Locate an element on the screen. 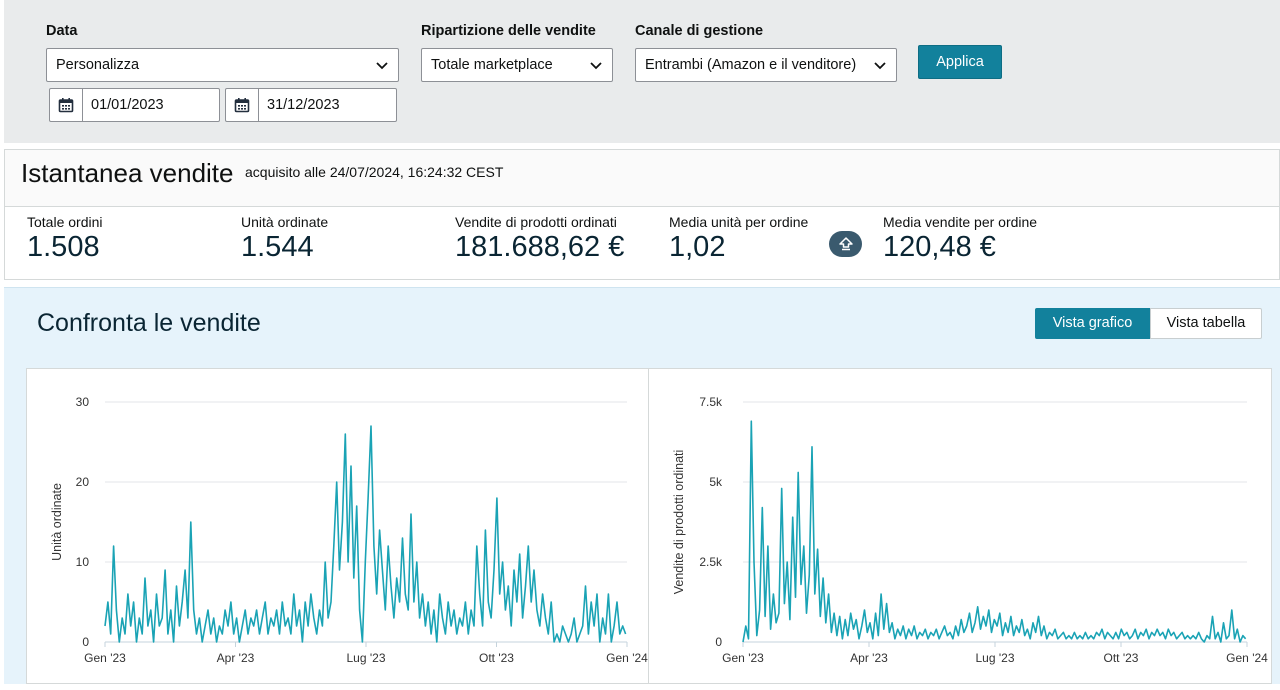 Image resolution: width=1280 pixels, height=690 pixels. breakdown-select: Totale marketplace is located at coordinates (517, 65).